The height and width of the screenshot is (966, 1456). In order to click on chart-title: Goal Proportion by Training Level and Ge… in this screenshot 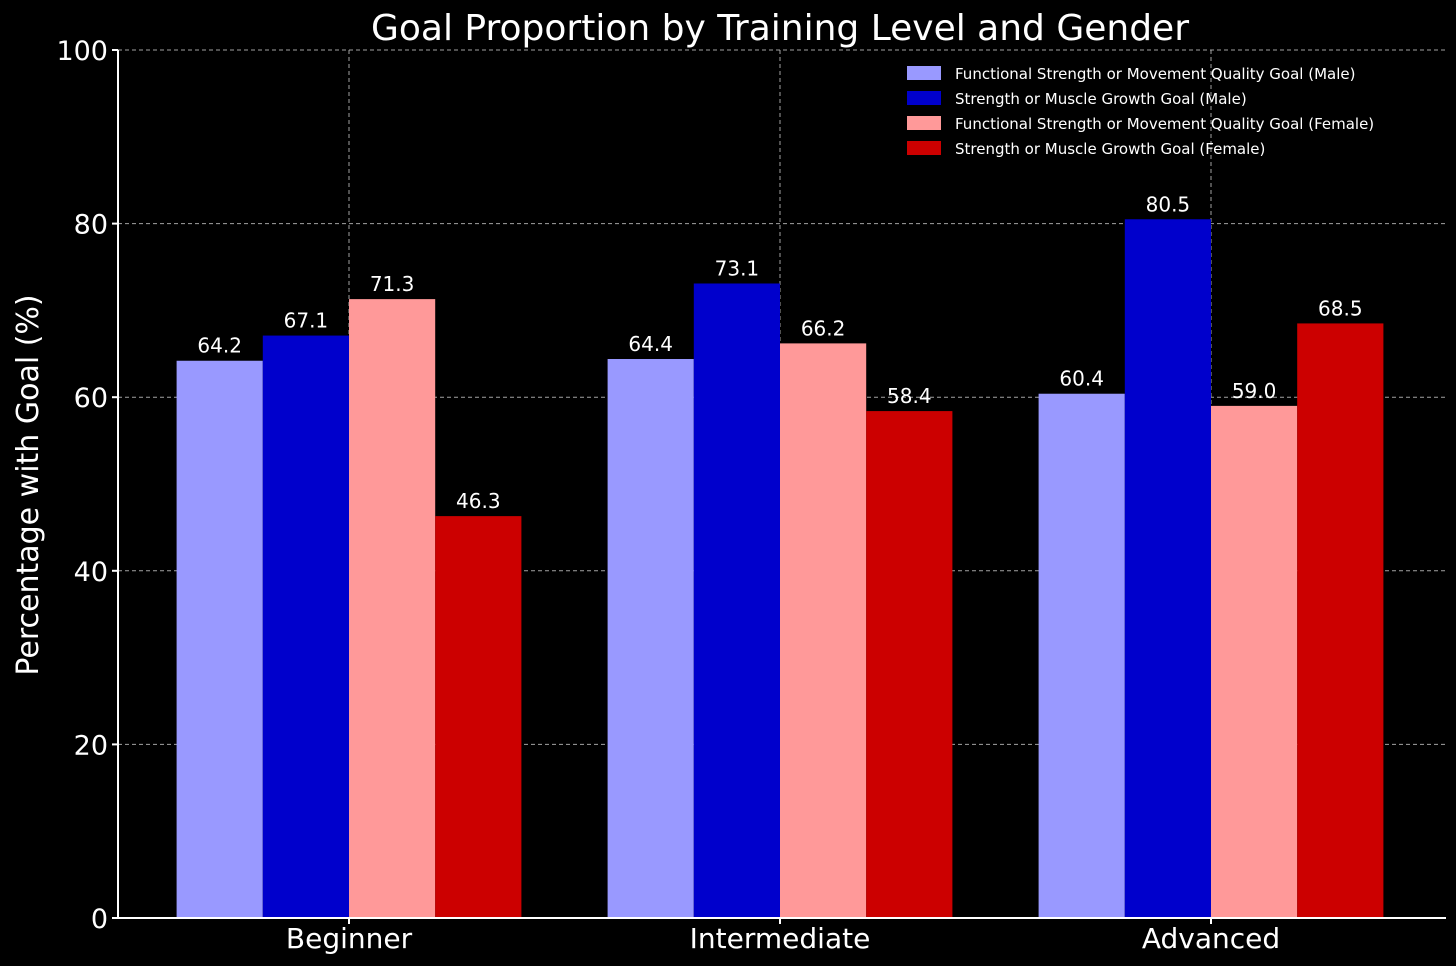, I will do `click(780, 28)`.